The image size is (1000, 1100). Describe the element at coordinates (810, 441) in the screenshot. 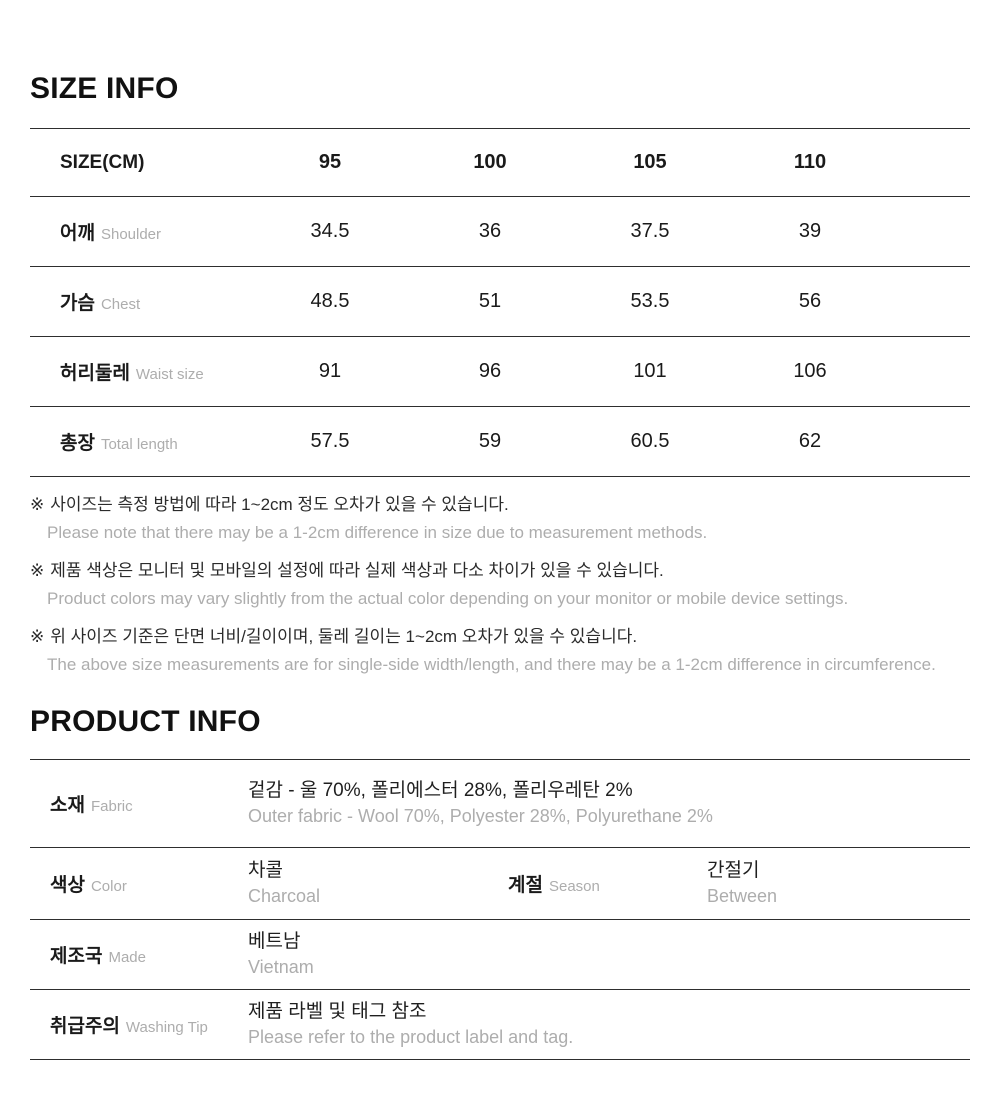

I see `cell-value: 62` at that location.